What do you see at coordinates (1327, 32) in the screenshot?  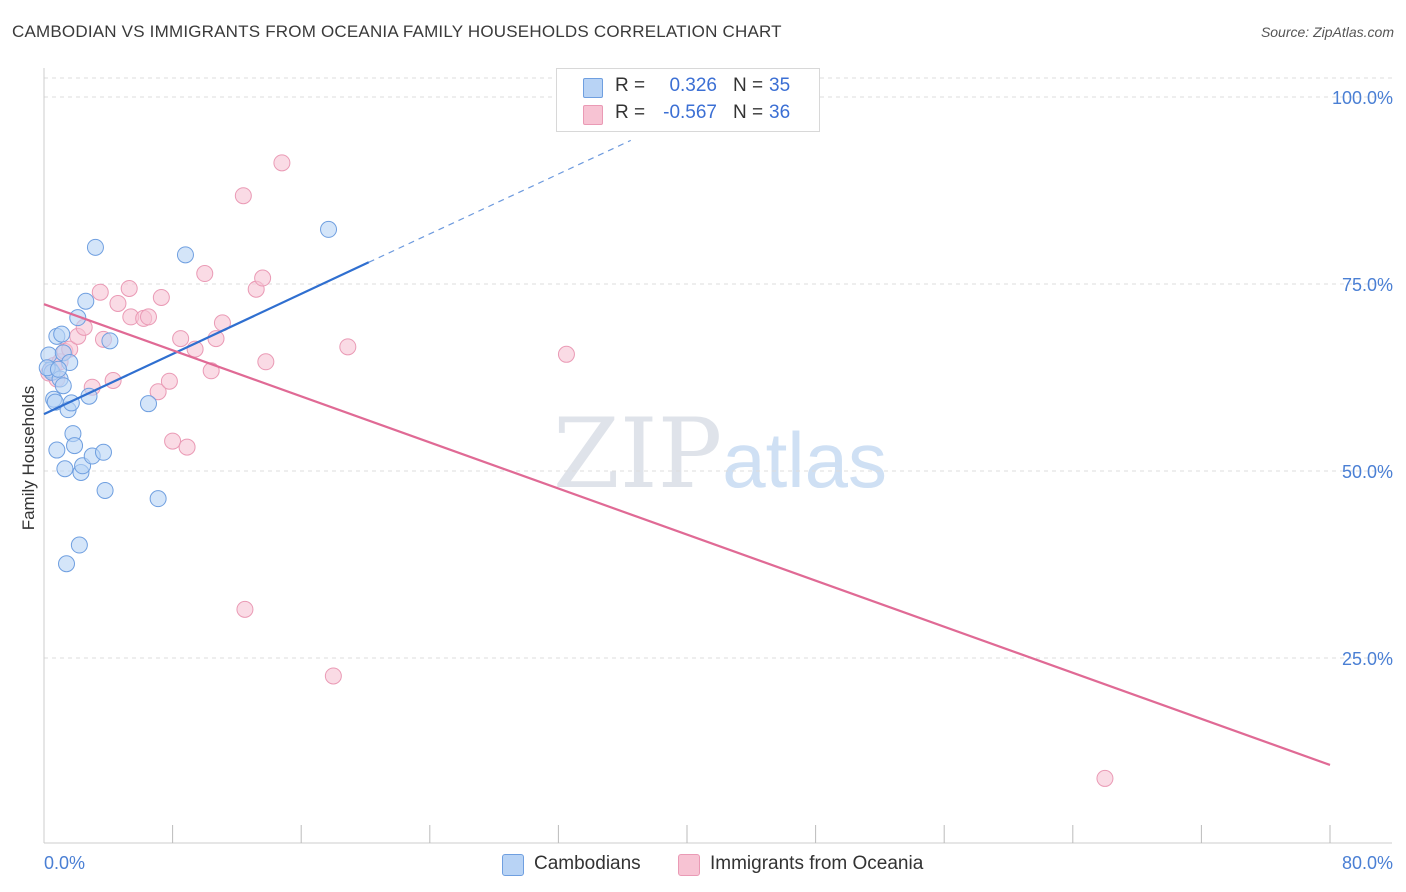 I see `source-label: Source: ZipAtlas.com` at bounding box center [1327, 32].